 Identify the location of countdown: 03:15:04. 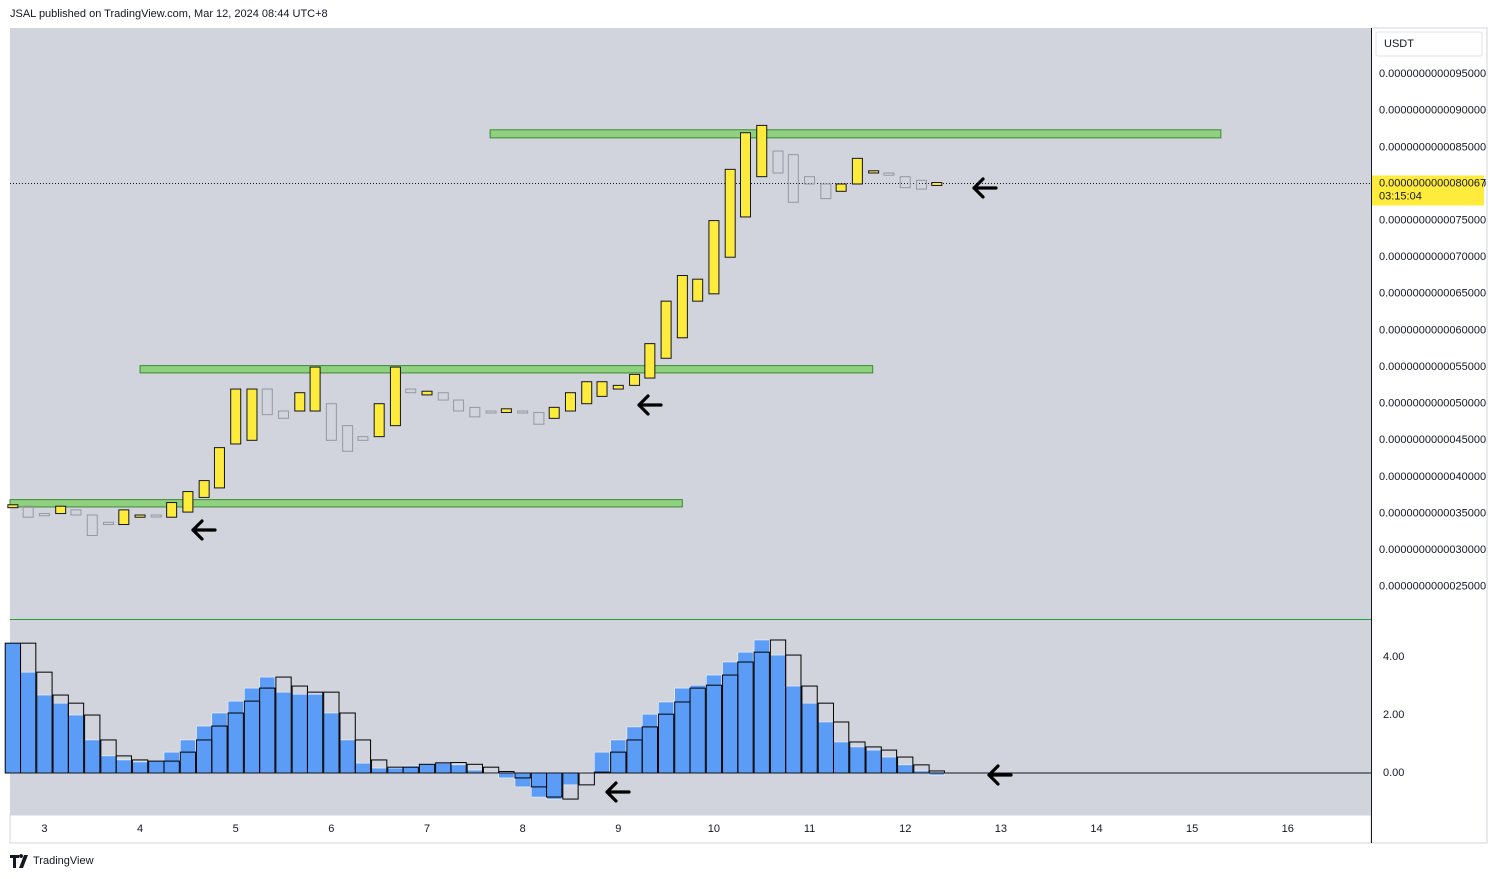
(1400, 196).